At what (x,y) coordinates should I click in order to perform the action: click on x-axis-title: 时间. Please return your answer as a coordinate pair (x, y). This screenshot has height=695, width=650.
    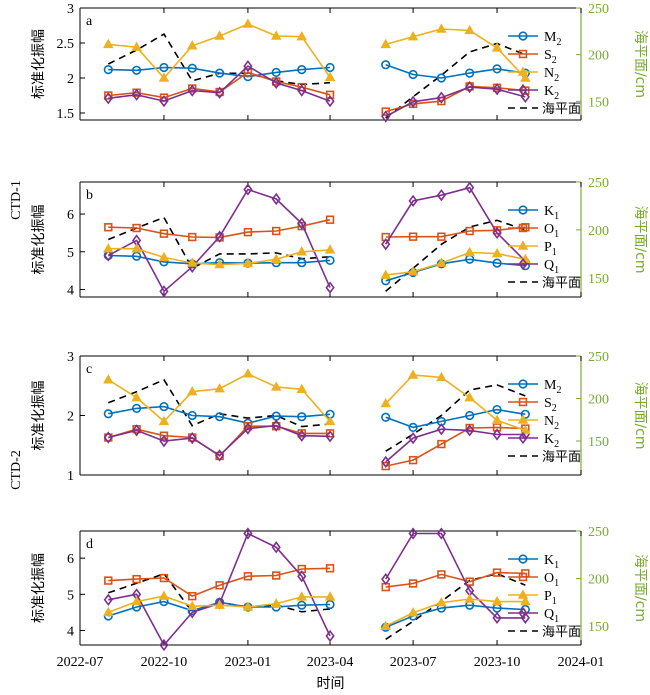
    Looking at the image, I should click on (331, 684).